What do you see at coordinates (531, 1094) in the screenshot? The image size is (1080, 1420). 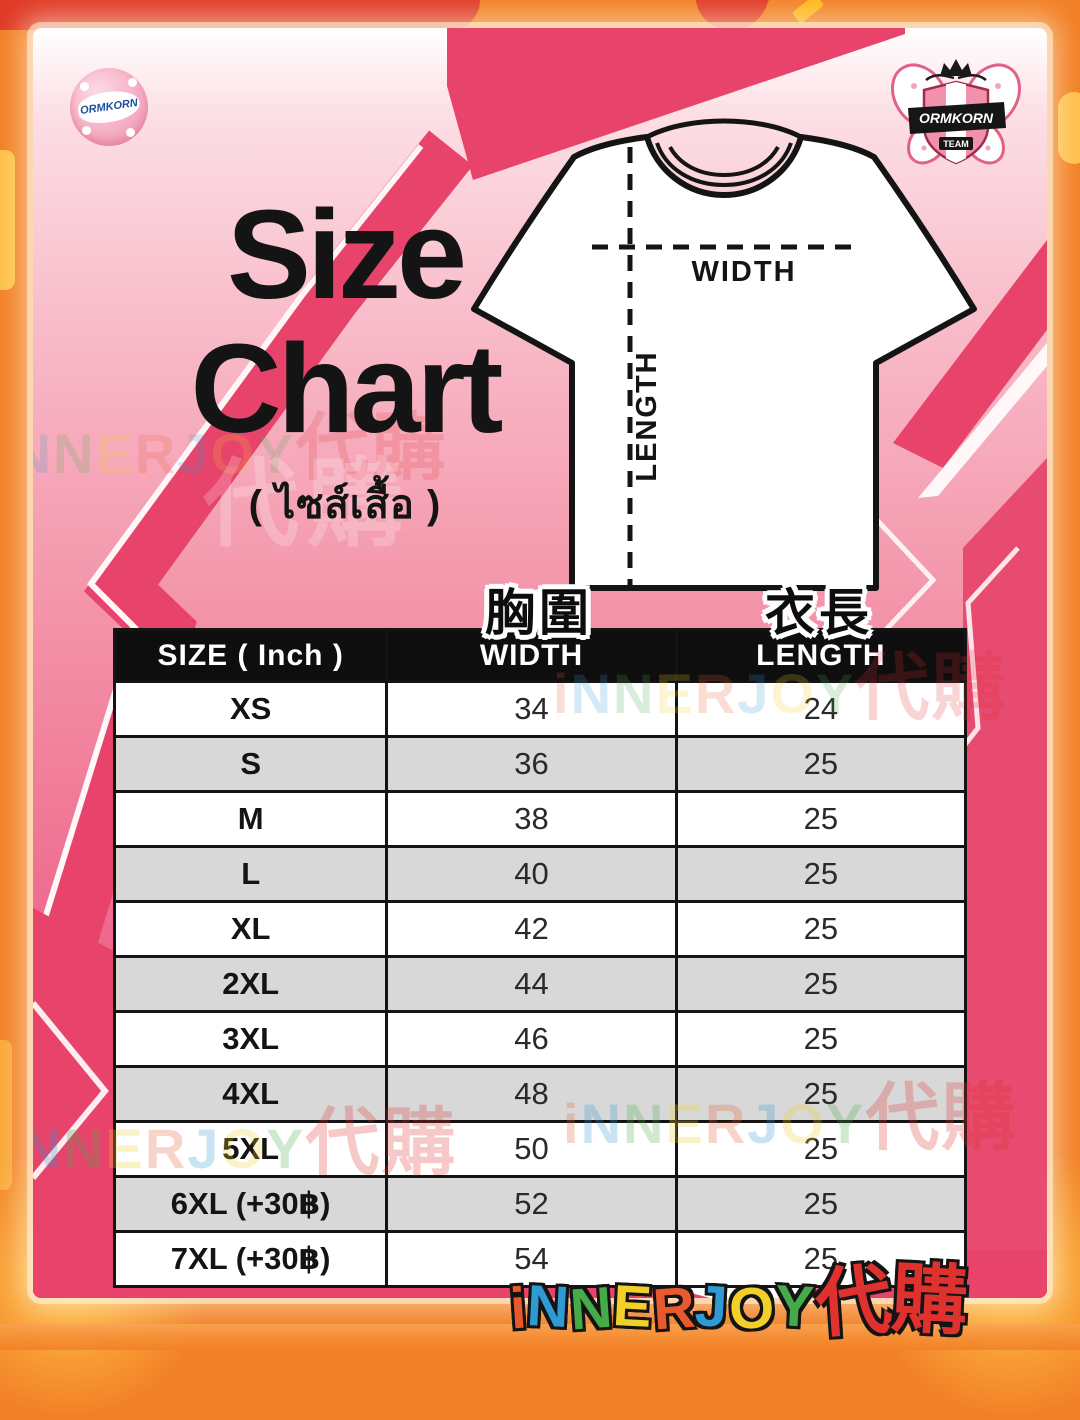 I see `width-cell: 48` at bounding box center [531, 1094].